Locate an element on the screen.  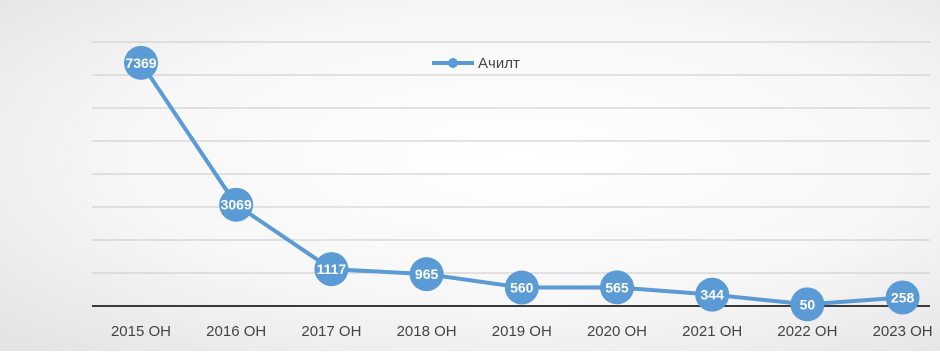
data-label: 344 is located at coordinates (713, 295).